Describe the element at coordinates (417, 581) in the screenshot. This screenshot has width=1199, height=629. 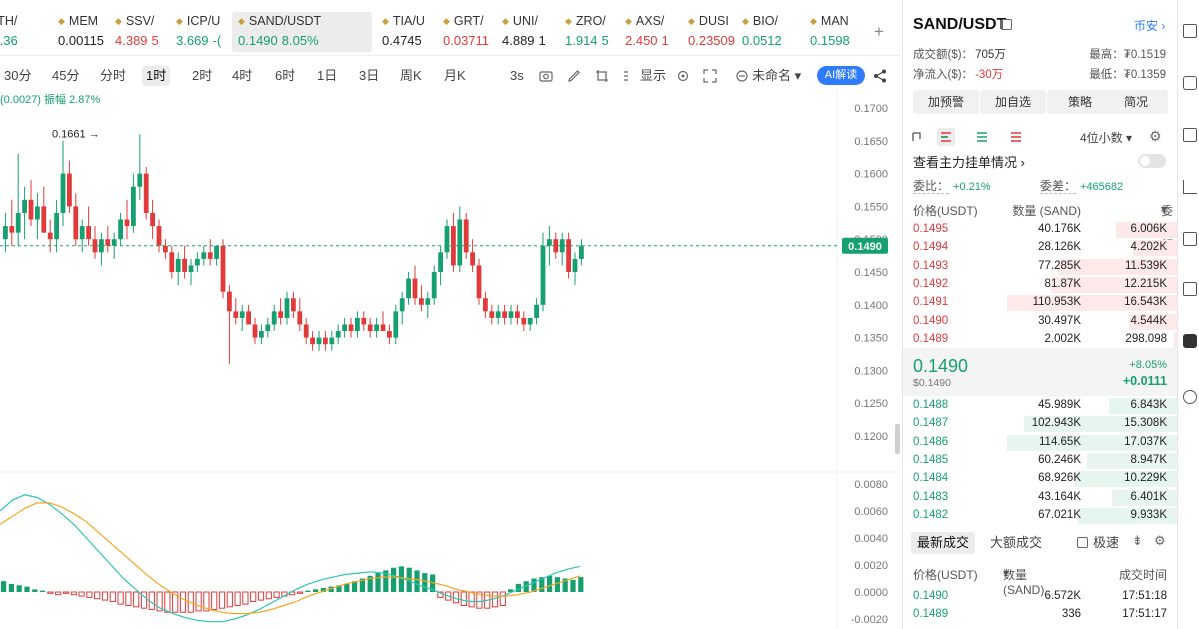
I see `macd-bar` at that location.